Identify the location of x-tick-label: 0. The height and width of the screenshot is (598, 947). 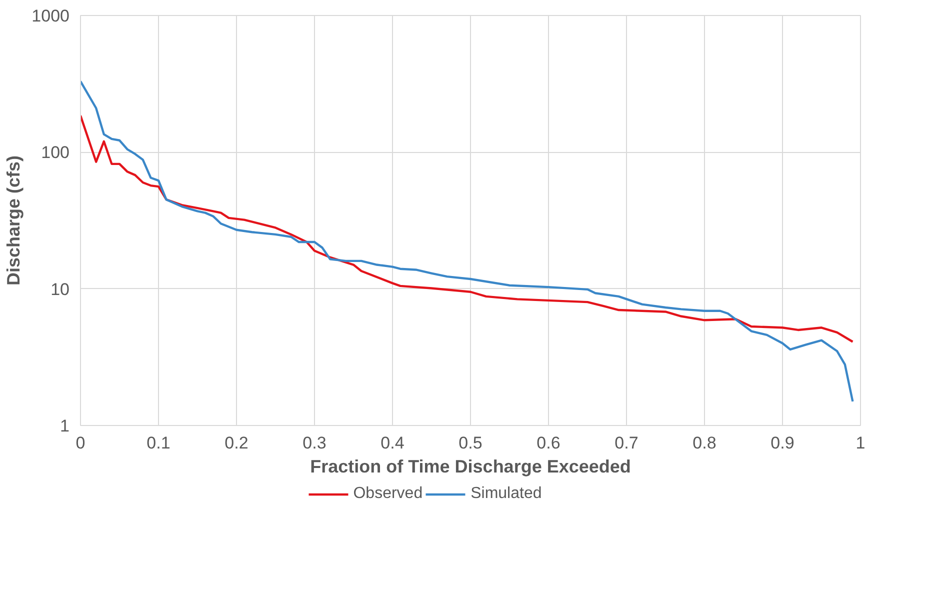
(81, 443).